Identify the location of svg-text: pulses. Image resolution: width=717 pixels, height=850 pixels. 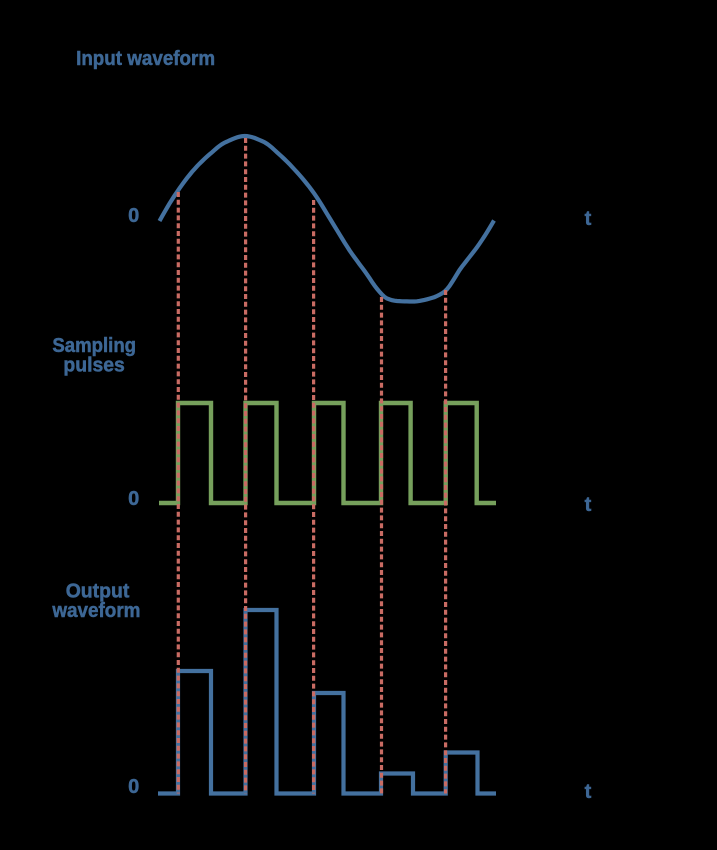
(93, 366).